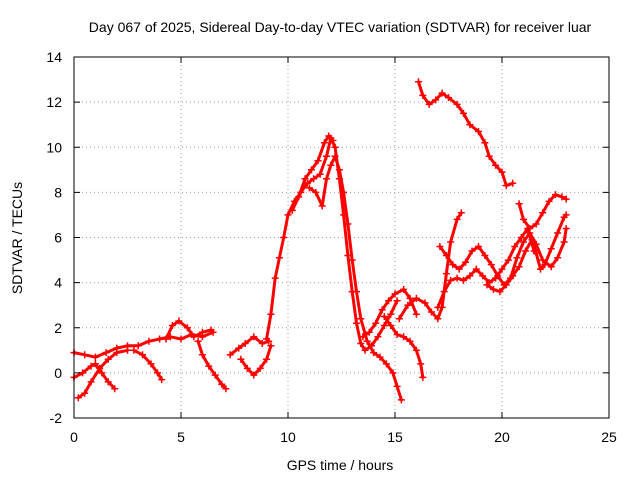 Image resolution: width=640 pixels, height=480 pixels. Describe the element at coordinates (58, 373) in the screenshot. I see `y-tick-label: 0` at that location.